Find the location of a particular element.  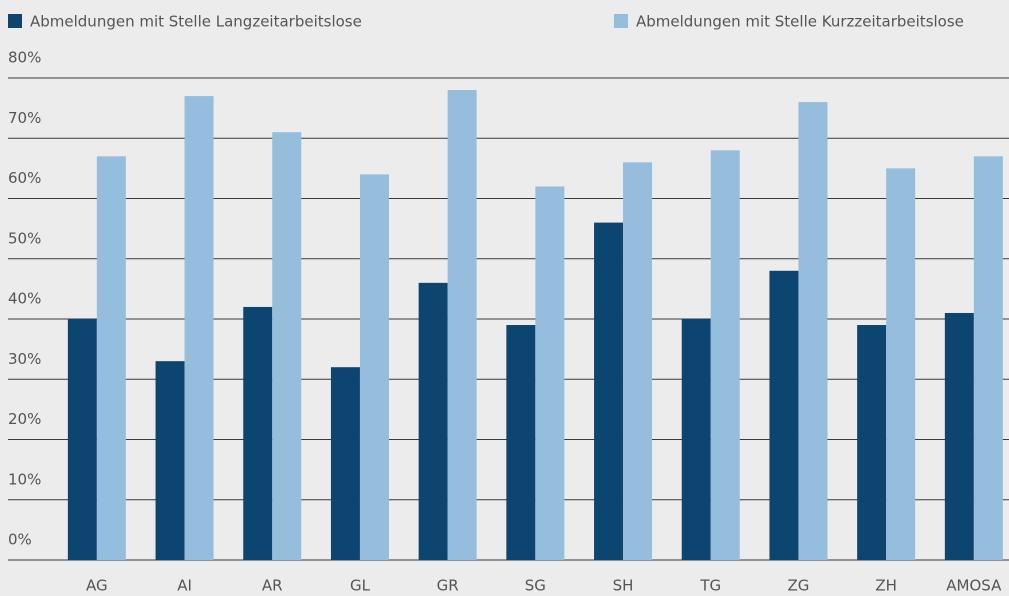

y-tick-label: 70% is located at coordinates (24, 118).